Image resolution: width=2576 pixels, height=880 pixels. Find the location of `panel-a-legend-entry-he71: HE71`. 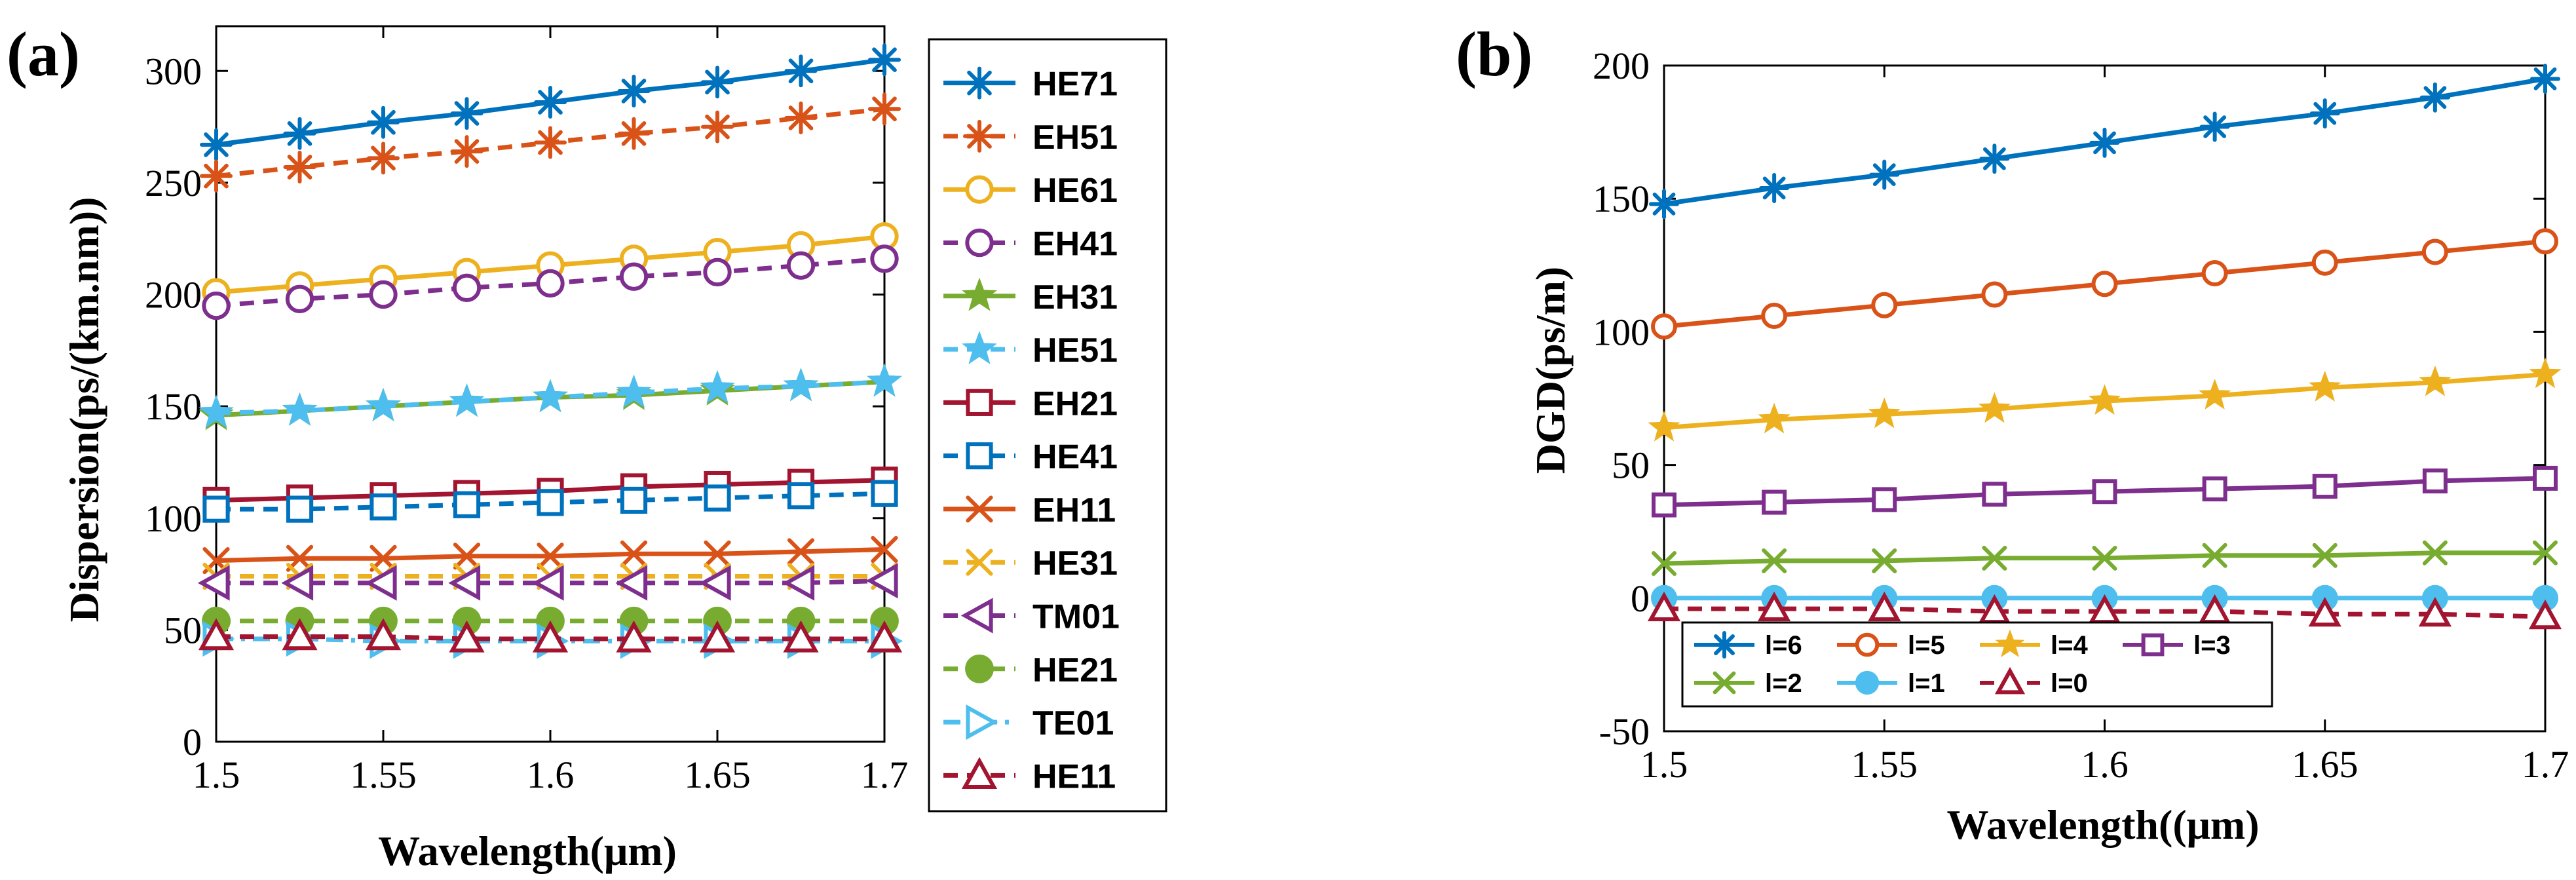

panel-a-legend-entry-he71: HE71 is located at coordinates (1030, 85).